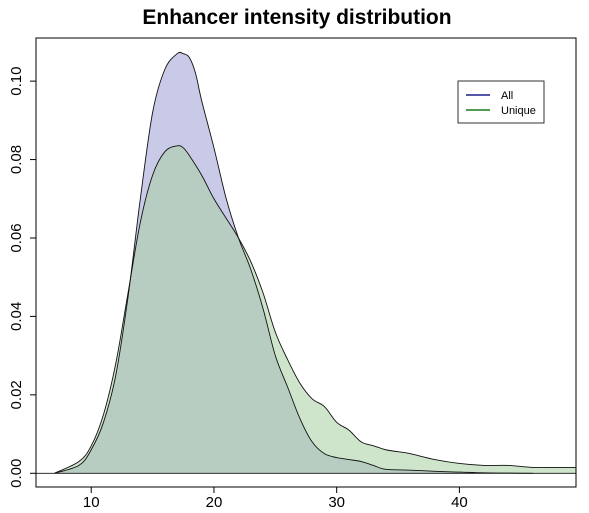  Describe the element at coordinates (336, 502) in the screenshot. I see `x-tick-label: 30` at that location.